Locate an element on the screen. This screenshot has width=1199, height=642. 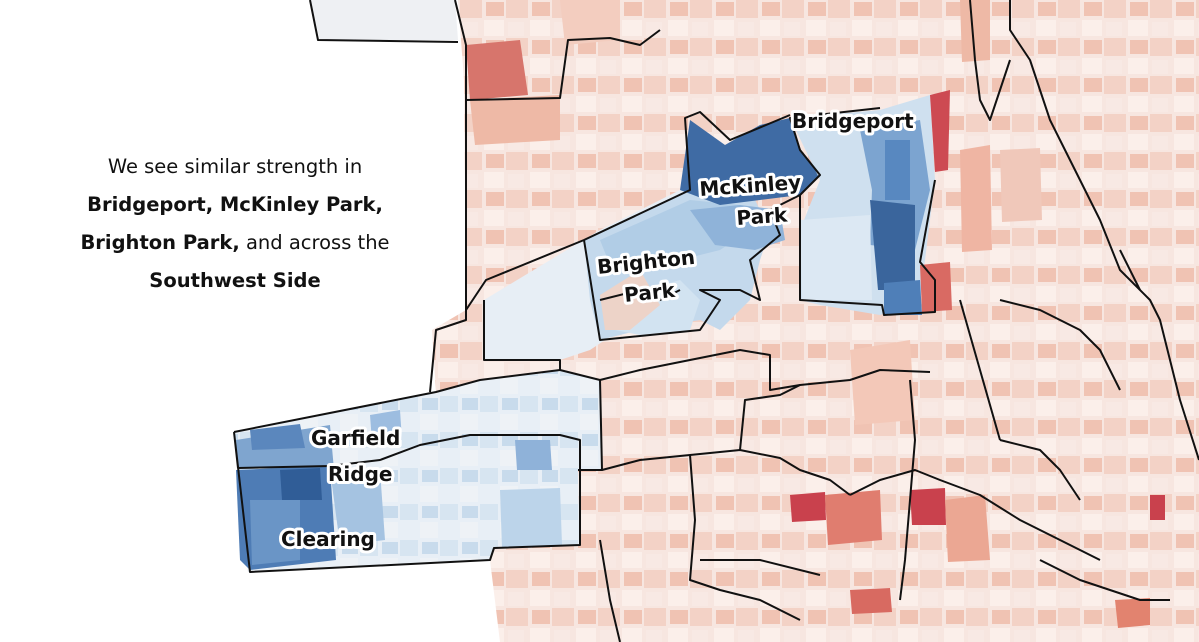
caption-bold-neighborhoods: Bridgeport, McKinley Park, is located at coordinates (235, 204).